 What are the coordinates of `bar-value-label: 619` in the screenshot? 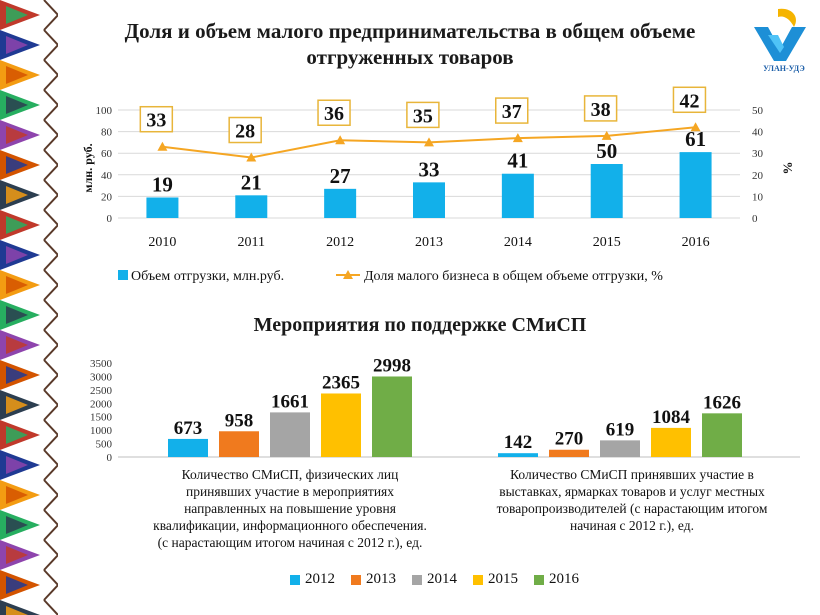 It's located at (620, 429).